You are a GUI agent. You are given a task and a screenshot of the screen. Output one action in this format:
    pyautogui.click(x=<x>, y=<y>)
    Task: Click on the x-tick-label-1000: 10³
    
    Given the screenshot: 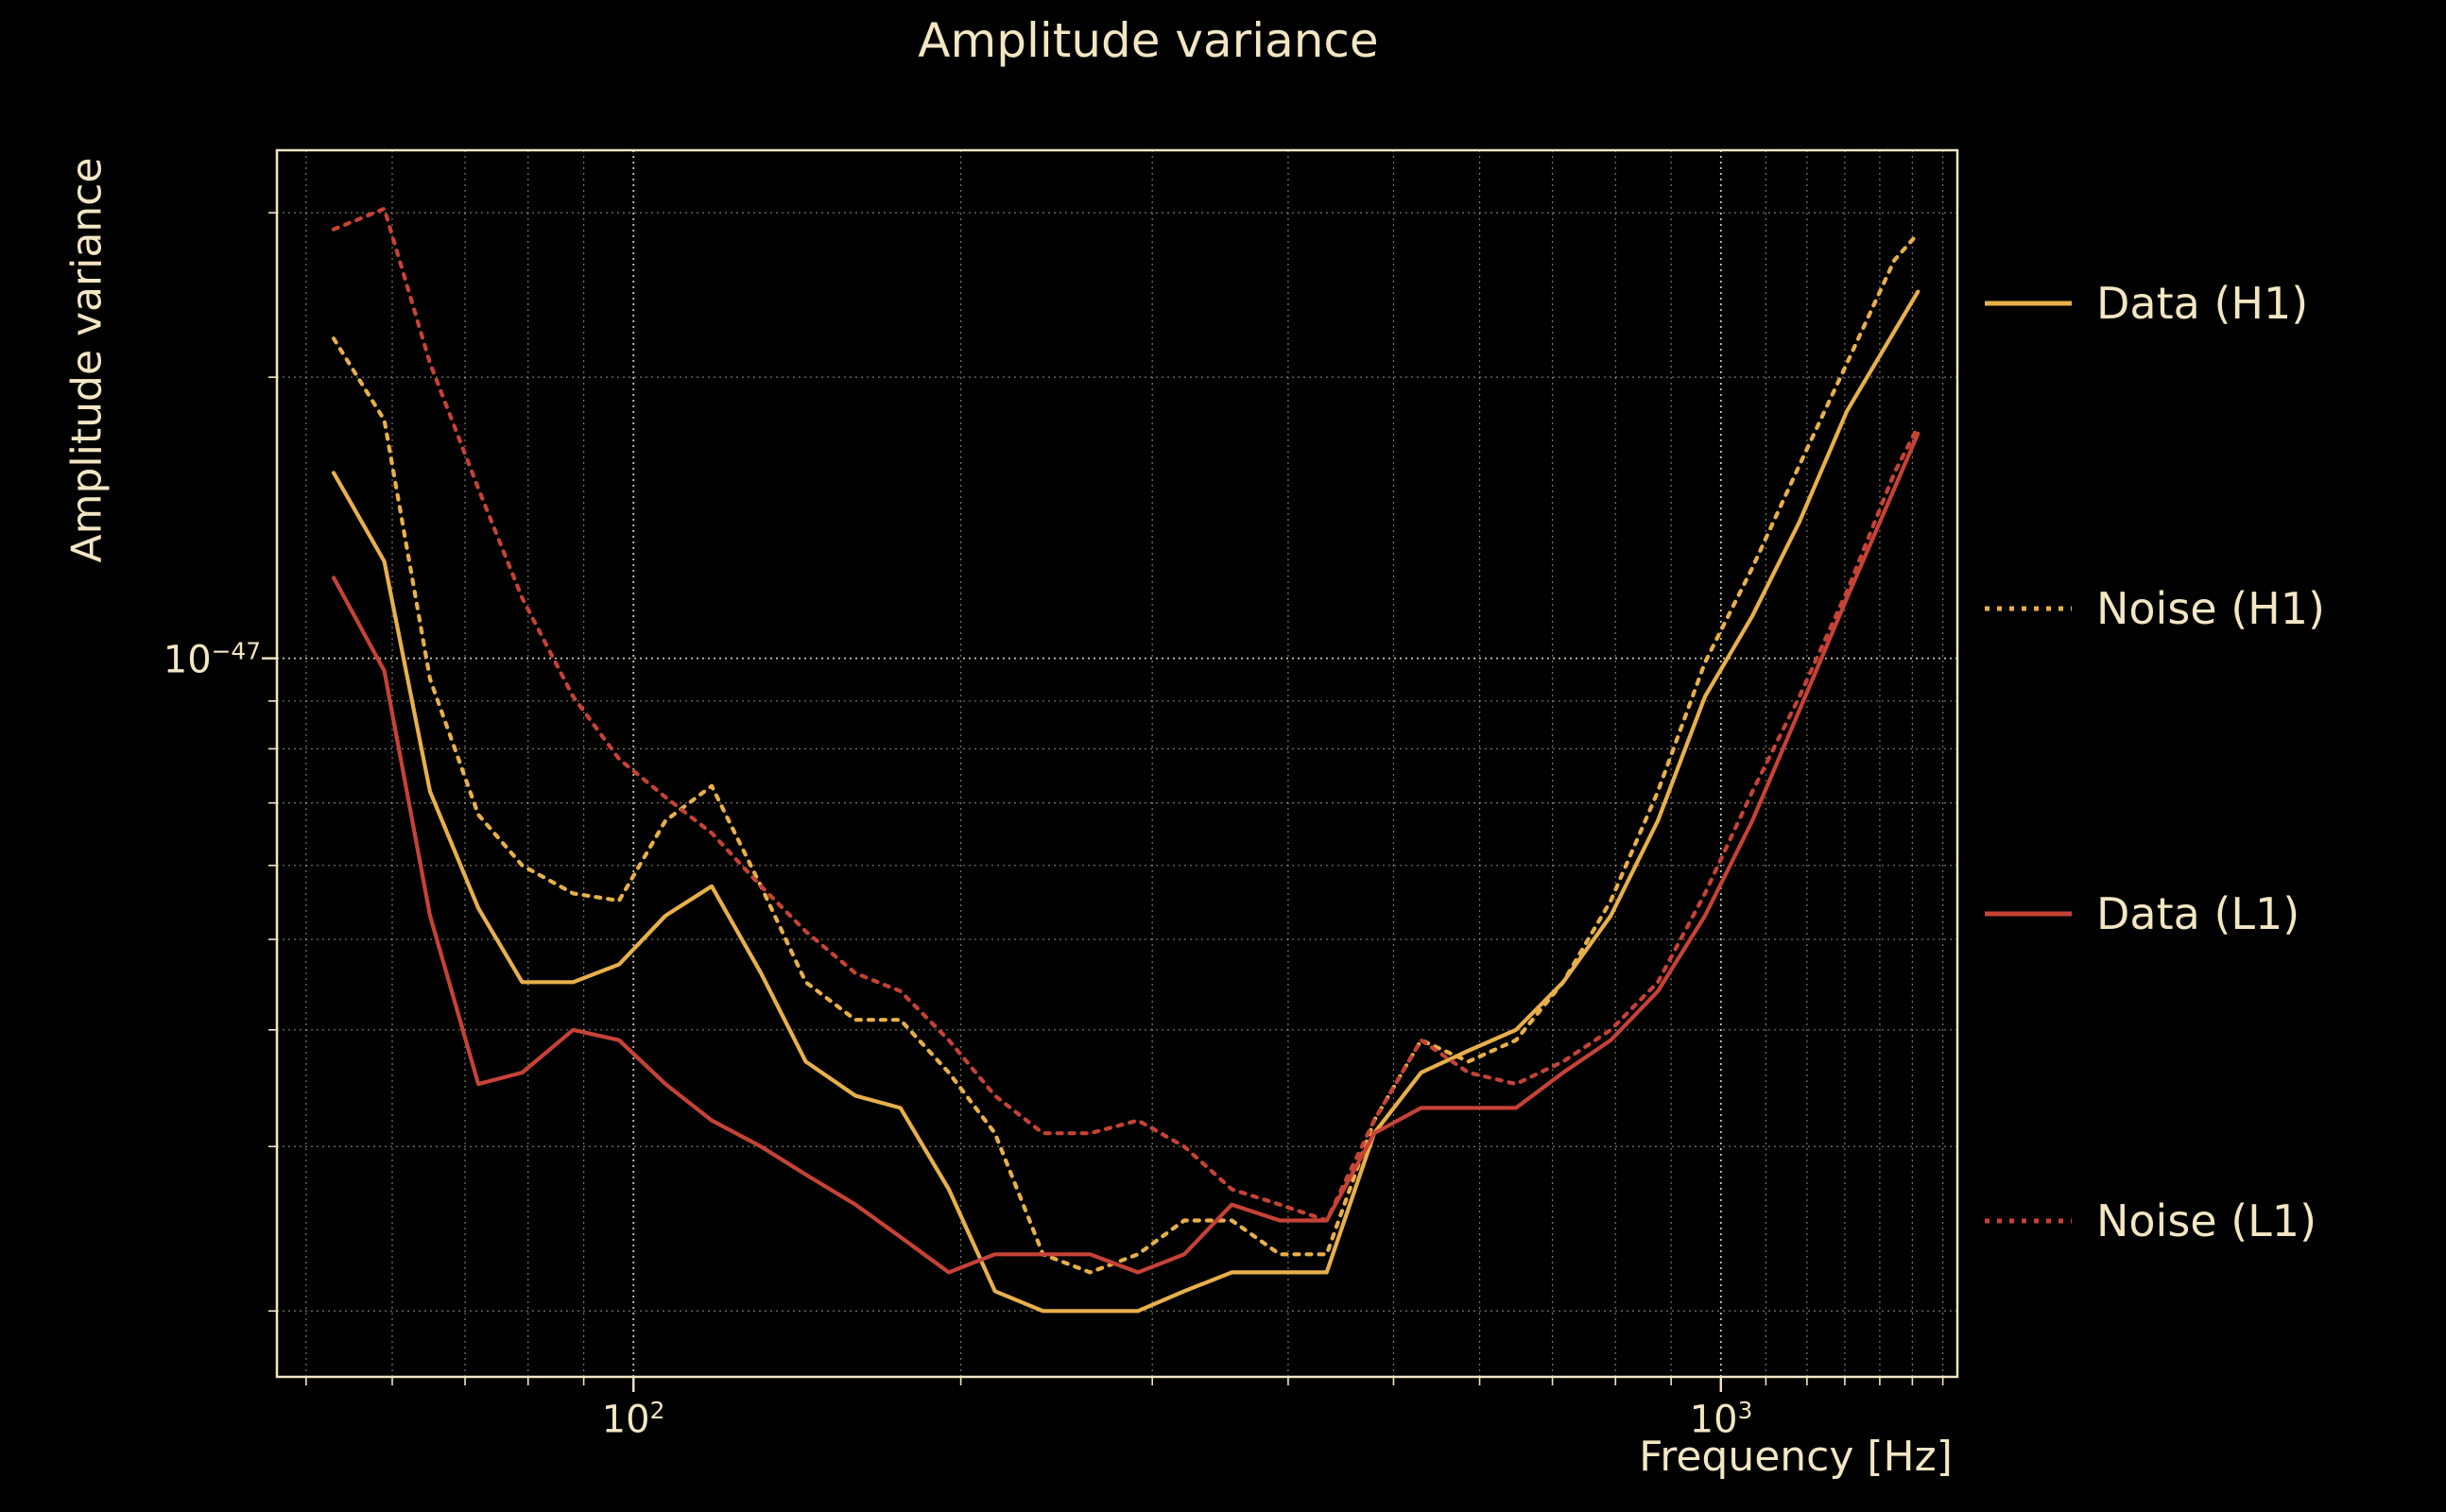 What is the action you would take?
    pyautogui.click(x=1721, y=1419)
    